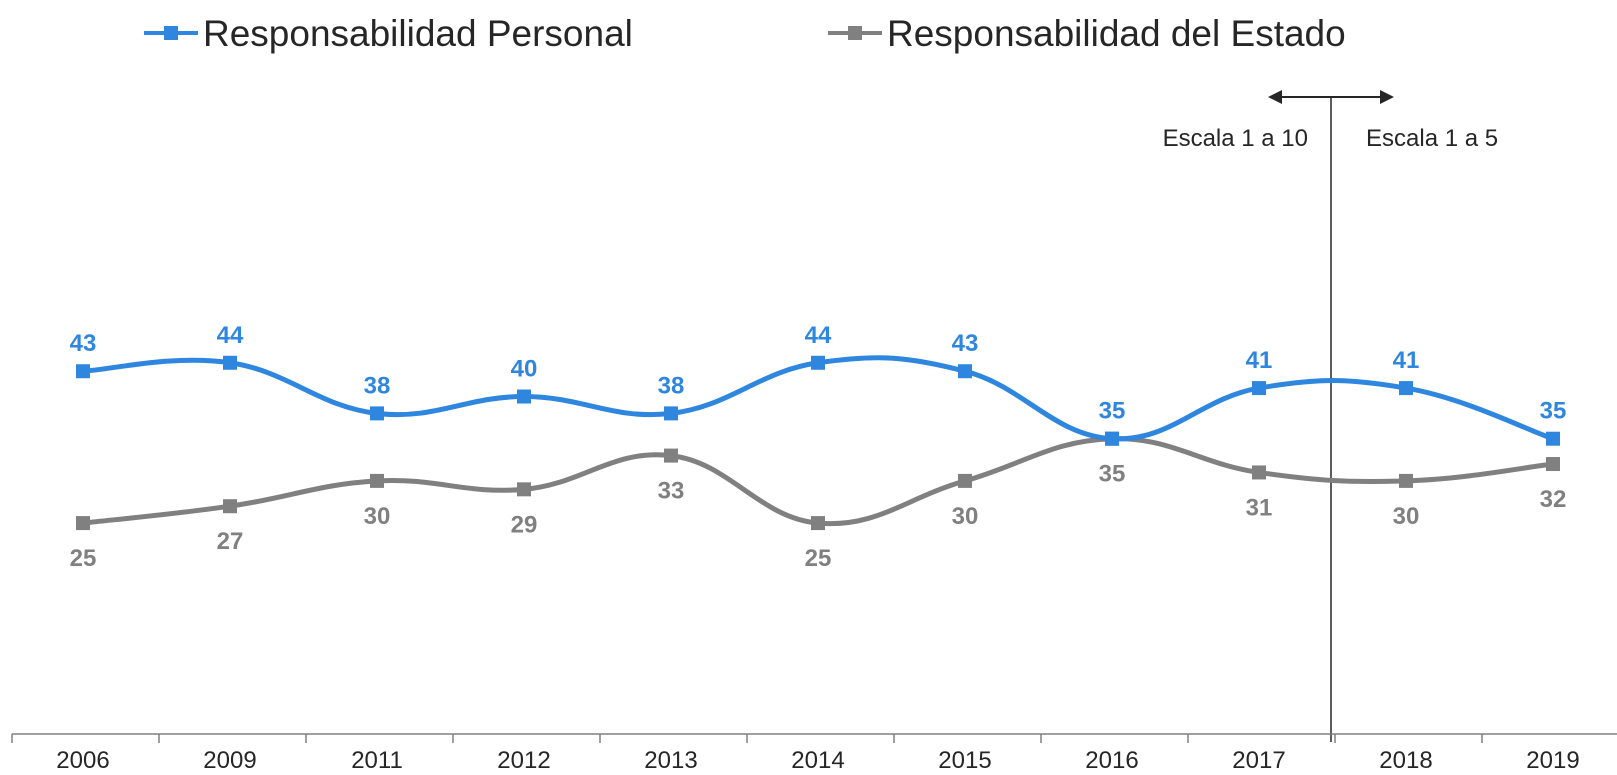 This screenshot has width=1617, height=775. Describe the element at coordinates (377, 760) in the screenshot. I see `x-tick-label-2011: 2011` at that location.